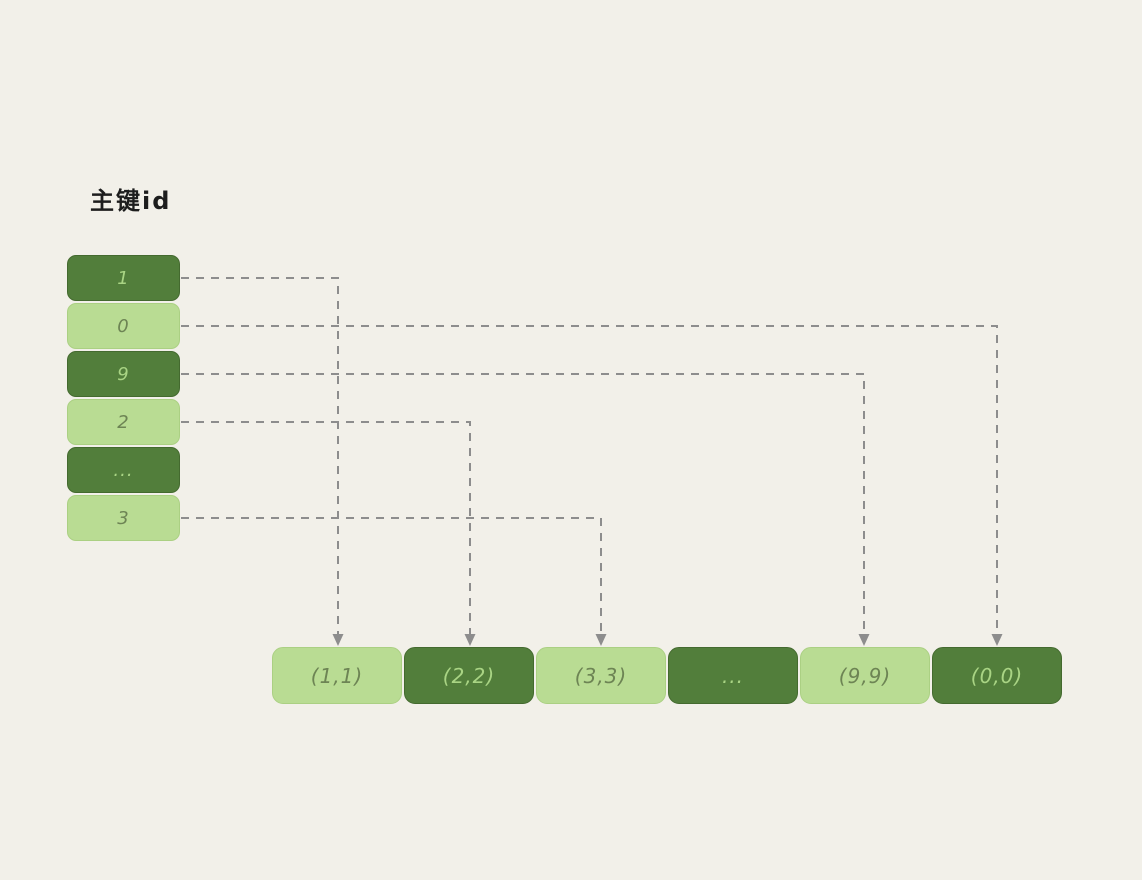 The image size is (1142, 880). I want to click on pair-box-2-2: (2,2), so click(469, 675).